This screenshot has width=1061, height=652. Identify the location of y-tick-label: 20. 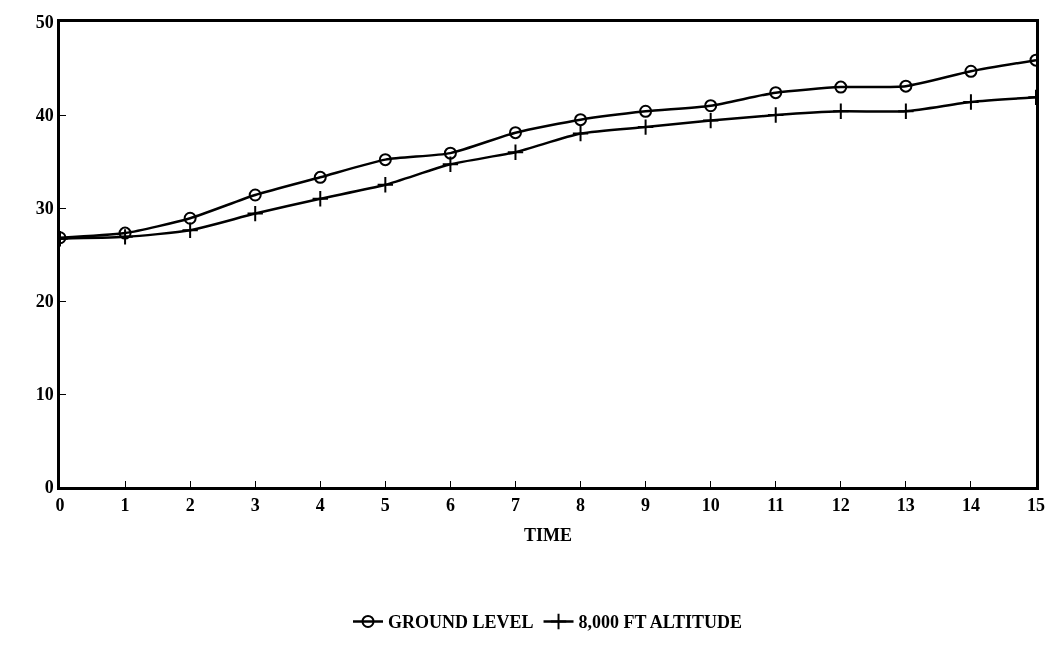
(44, 301).